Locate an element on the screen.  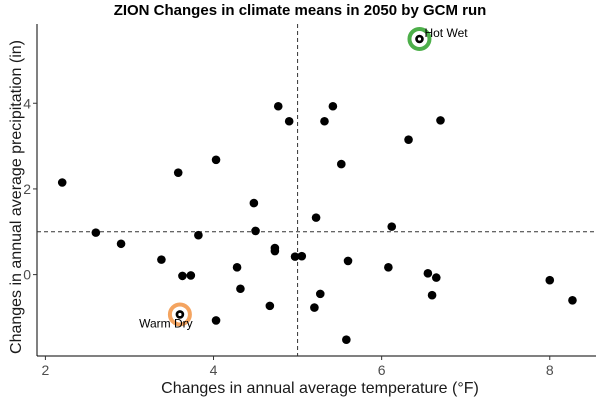
x-tick-label: 2 is located at coordinates (46, 370).